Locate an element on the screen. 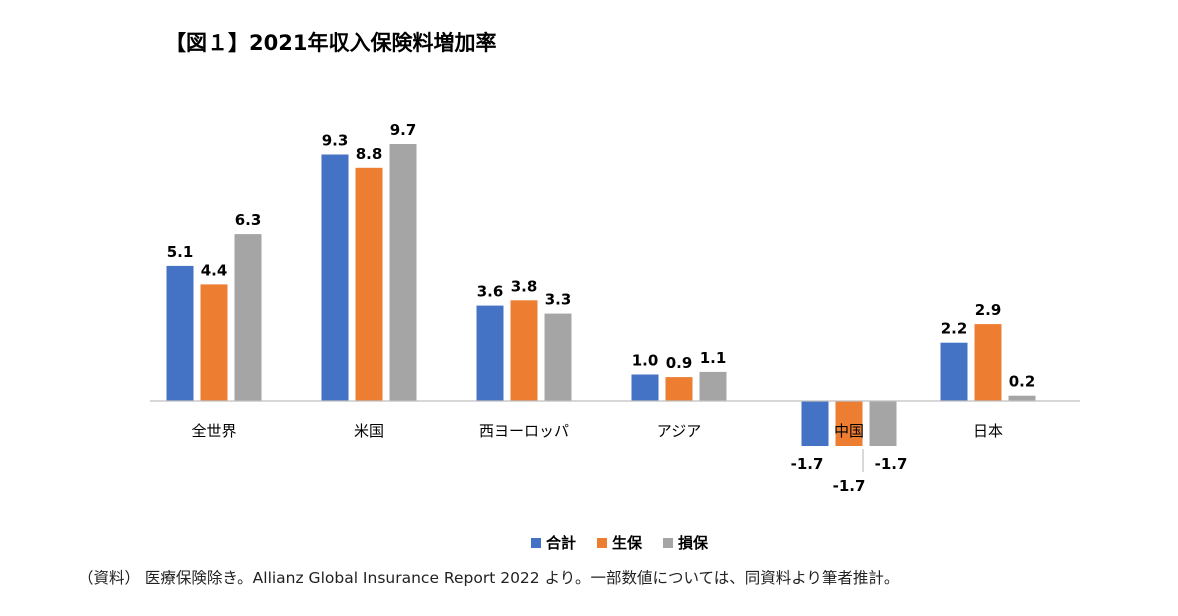  data-label-西ヨーロッパ-合計: 3.6 is located at coordinates (490, 292).